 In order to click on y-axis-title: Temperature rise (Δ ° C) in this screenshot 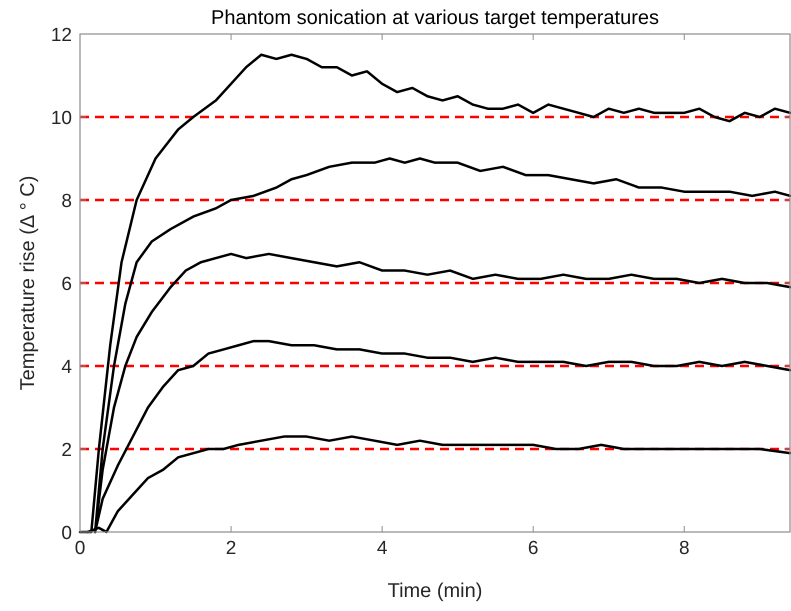, I will do `click(28, 283)`.